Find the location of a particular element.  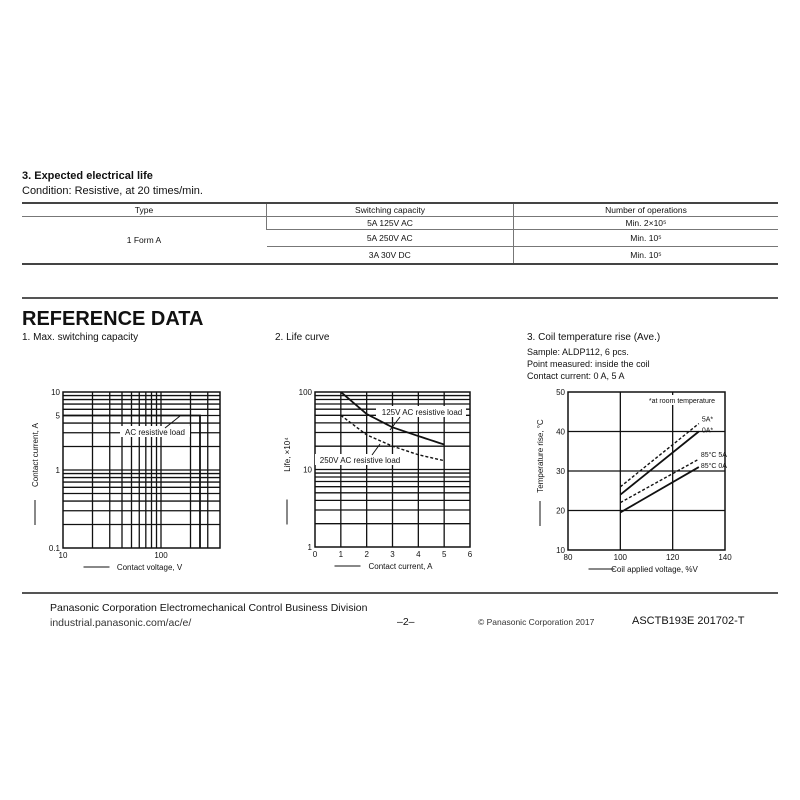

series-label: 250V AC resistive load is located at coordinates (360, 460).